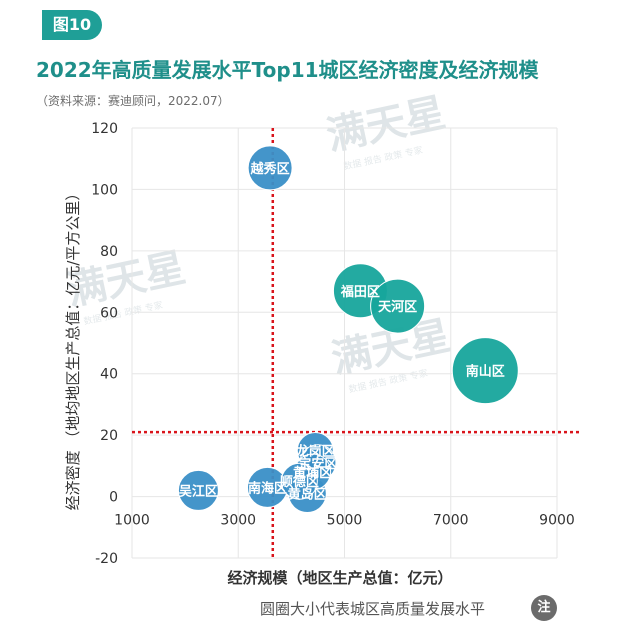 This screenshot has height=625, width=634. Describe the element at coordinates (339, 578) in the screenshot. I see `x-axis-label: 经济规模（地区生产总值：亿元）` at that location.